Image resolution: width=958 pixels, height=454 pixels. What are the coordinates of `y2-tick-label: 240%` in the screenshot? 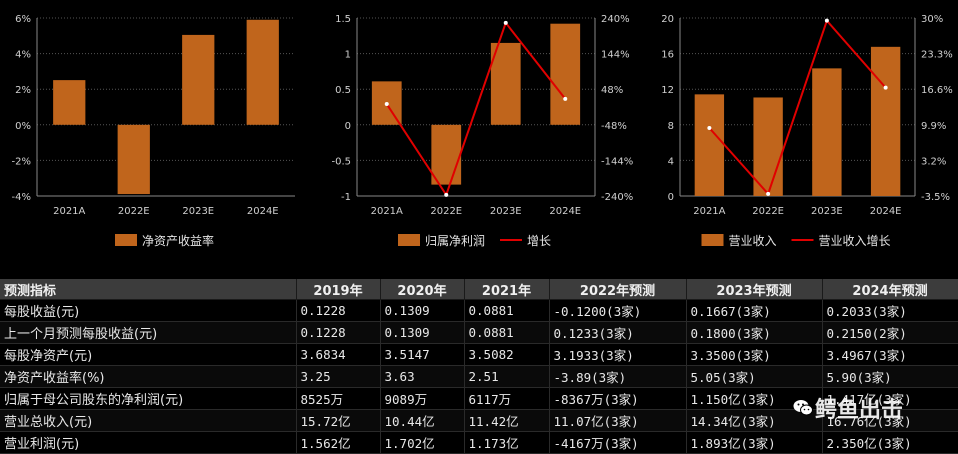 It's located at (615, 19).